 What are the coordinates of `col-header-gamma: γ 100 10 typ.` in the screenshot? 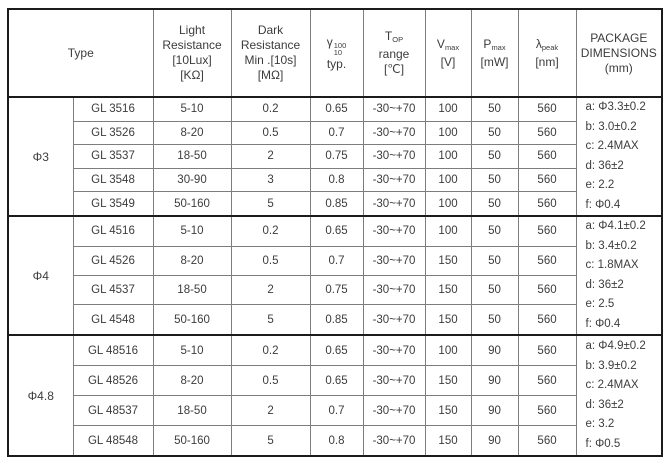 It's located at (336, 53).